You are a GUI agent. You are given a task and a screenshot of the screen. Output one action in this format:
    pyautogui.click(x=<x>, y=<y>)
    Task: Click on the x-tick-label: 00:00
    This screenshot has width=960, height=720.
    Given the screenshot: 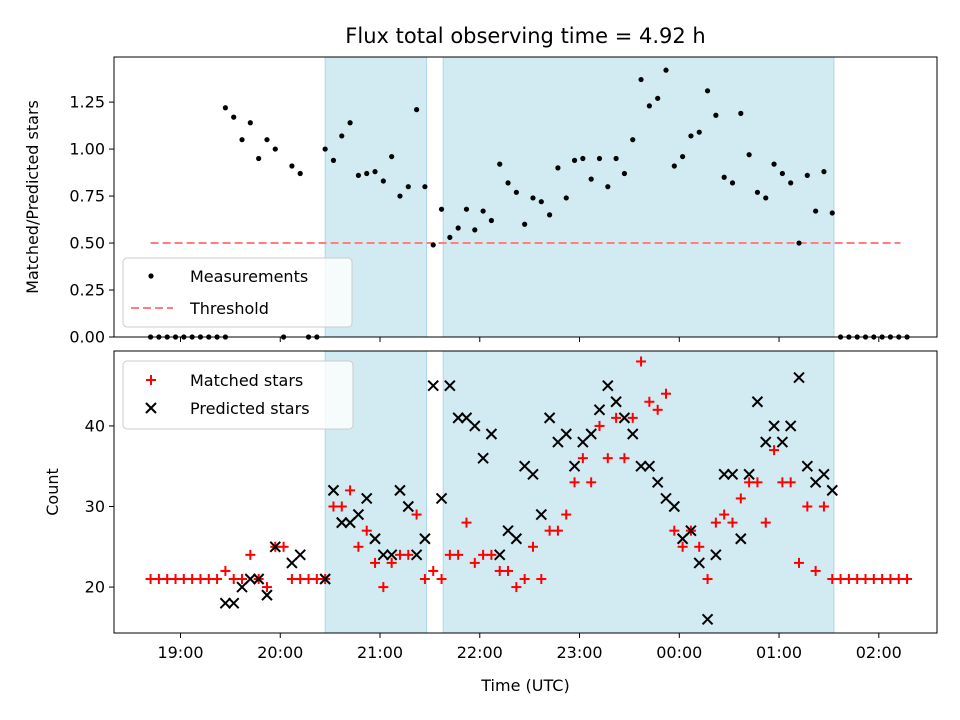 What is the action you would take?
    pyautogui.click(x=679, y=652)
    